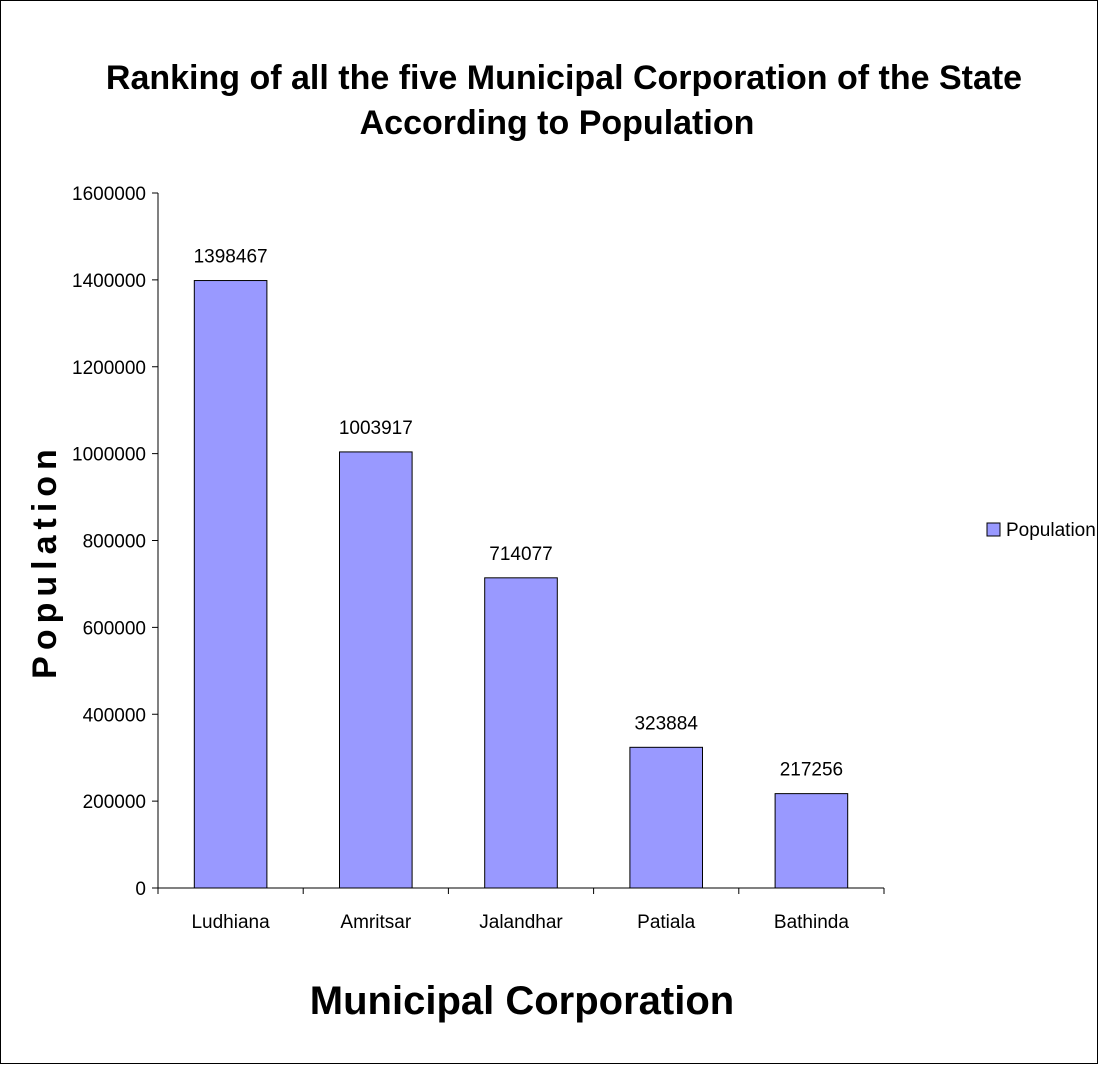 The width and height of the screenshot is (1098, 1065). What do you see at coordinates (666, 922) in the screenshot?
I see `x-tick-label: Patiala` at bounding box center [666, 922].